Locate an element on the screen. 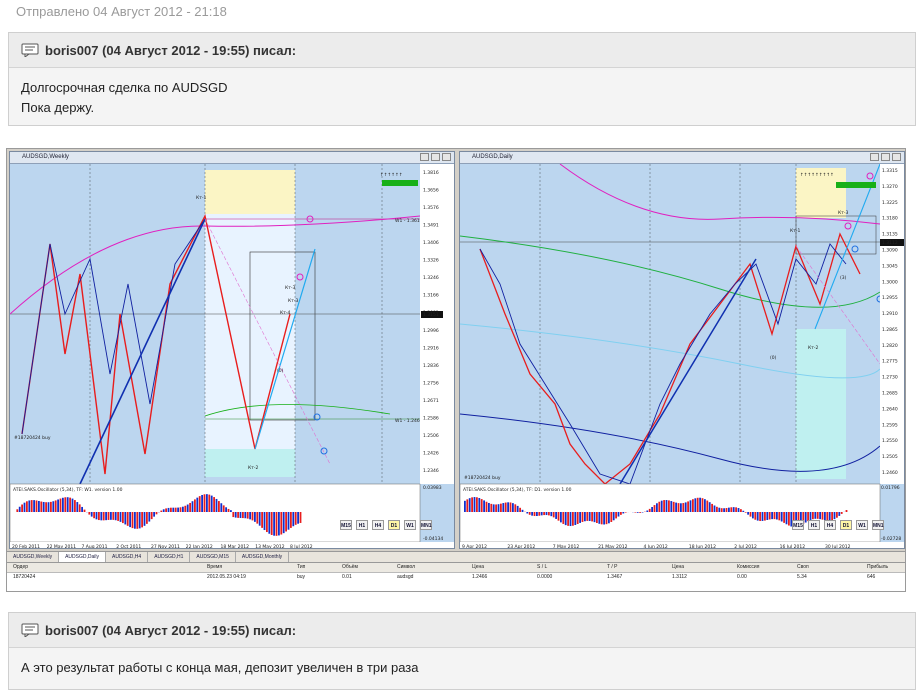 The image size is (918, 696). price-tick-label: 1.2955 is located at coordinates (890, 298).